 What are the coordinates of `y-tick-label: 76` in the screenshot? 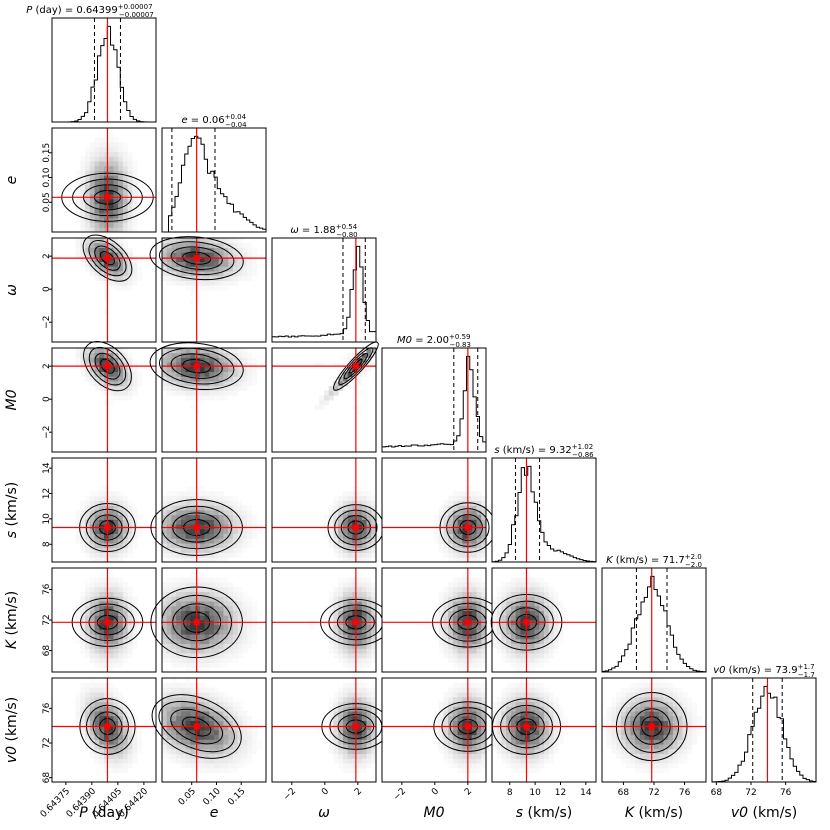 It's located at (47, 708).